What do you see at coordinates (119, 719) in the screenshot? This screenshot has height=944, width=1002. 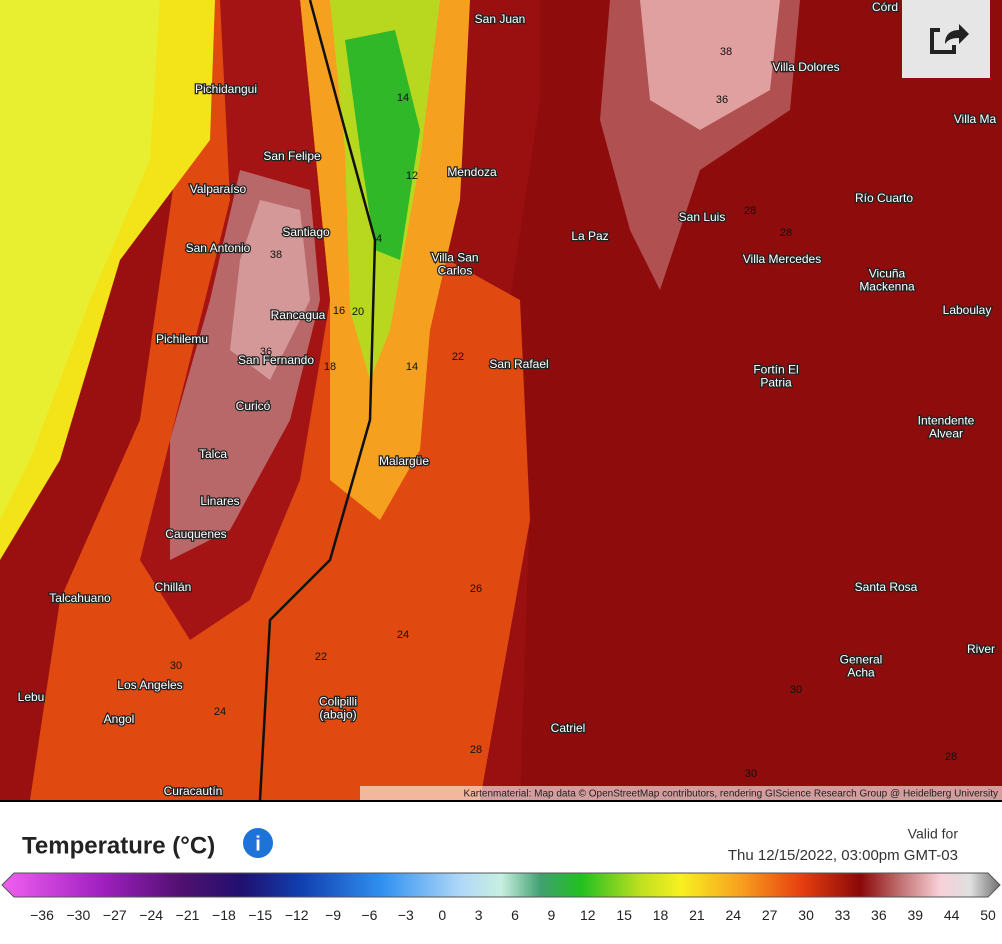 I see `city-label: Angol` at bounding box center [119, 719].